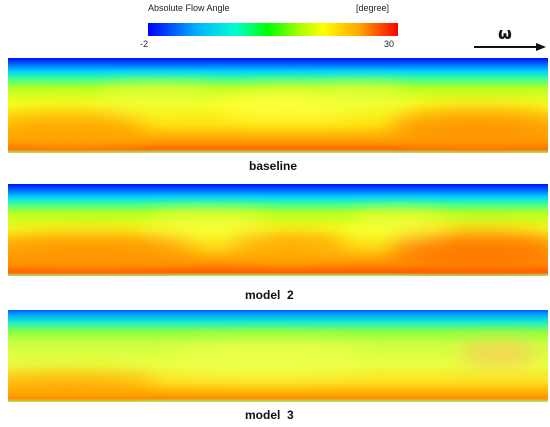  What do you see at coordinates (189, 8) in the screenshot?
I see `colorbar-title: Absolute Flow Angle` at bounding box center [189, 8].